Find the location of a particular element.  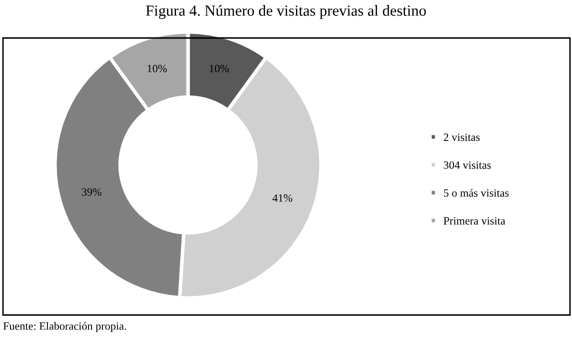

source-note: Fuente: Elaboración propia. is located at coordinates (64, 327).